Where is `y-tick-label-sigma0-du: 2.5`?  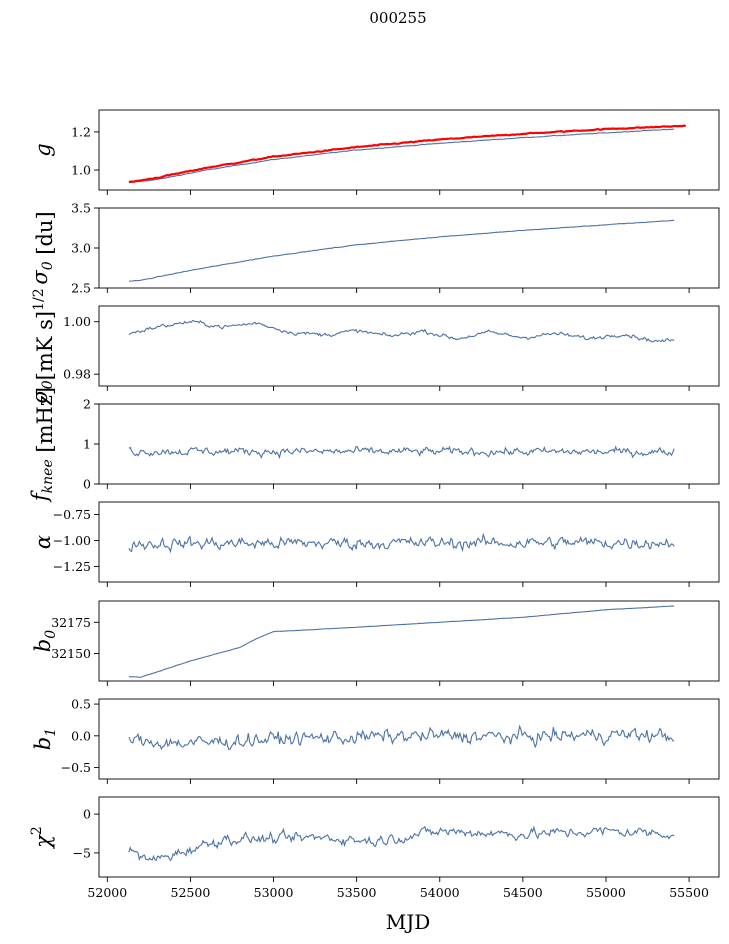
y-tick-label-sigma0-du: 2.5 is located at coordinates (81, 288).